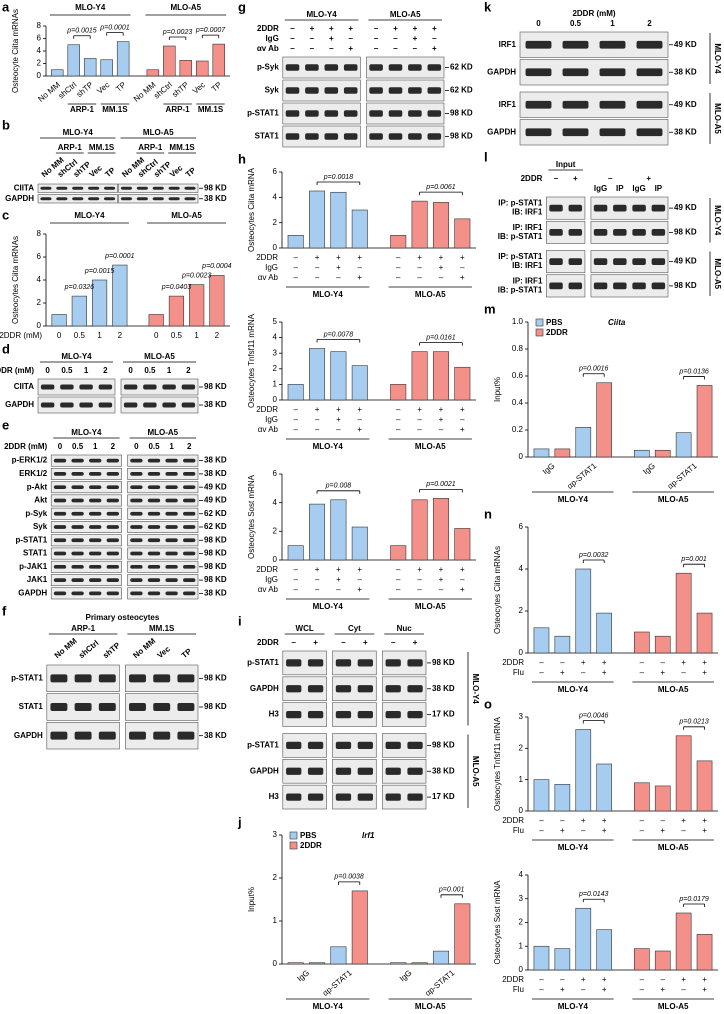 This screenshot has height=1014, width=724. What do you see at coordinates (36, 513) in the screenshot?
I see `row-name: p-Syk` at bounding box center [36, 513].